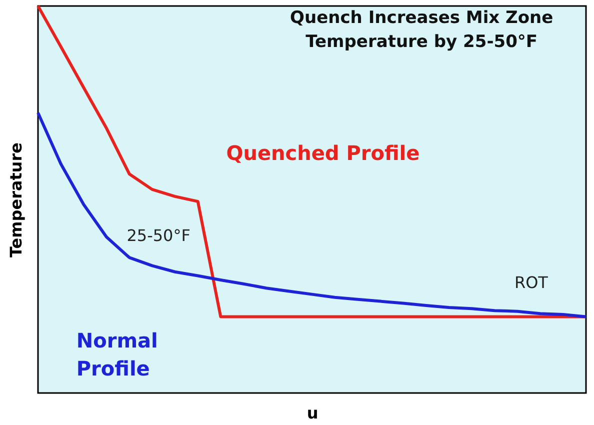 The image size is (594, 425). What do you see at coordinates (16, 200) in the screenshot?
I see `y-axis-title: Temperature` at bounding box center [16, 200].